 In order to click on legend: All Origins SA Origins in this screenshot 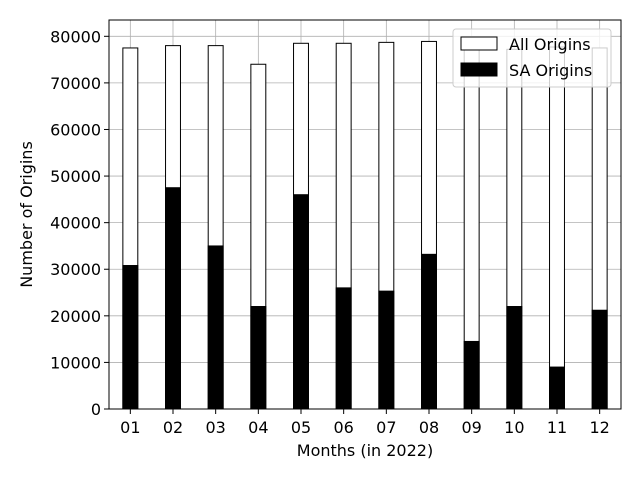, I will do `click(532, 58)`.